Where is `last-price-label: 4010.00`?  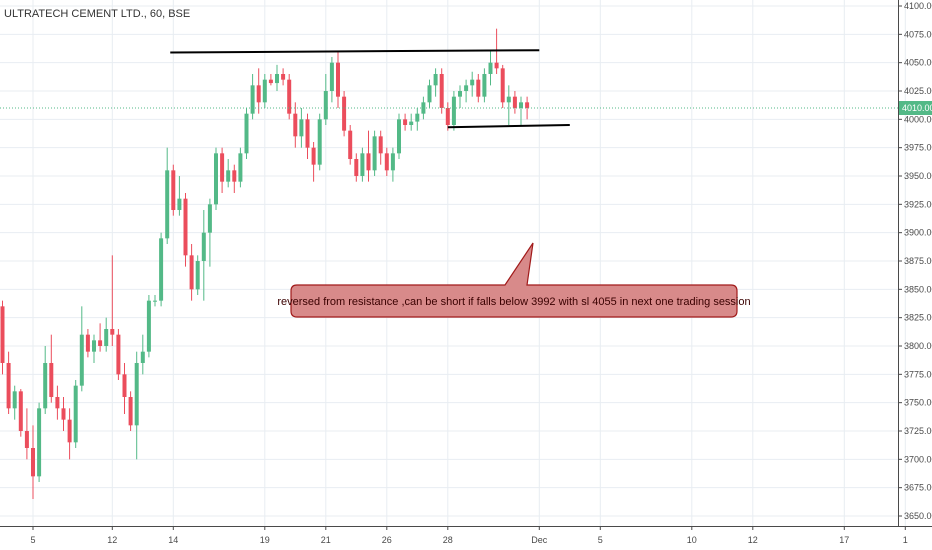 last-price-label: 4010.00 is located at coordinates (917, 108).